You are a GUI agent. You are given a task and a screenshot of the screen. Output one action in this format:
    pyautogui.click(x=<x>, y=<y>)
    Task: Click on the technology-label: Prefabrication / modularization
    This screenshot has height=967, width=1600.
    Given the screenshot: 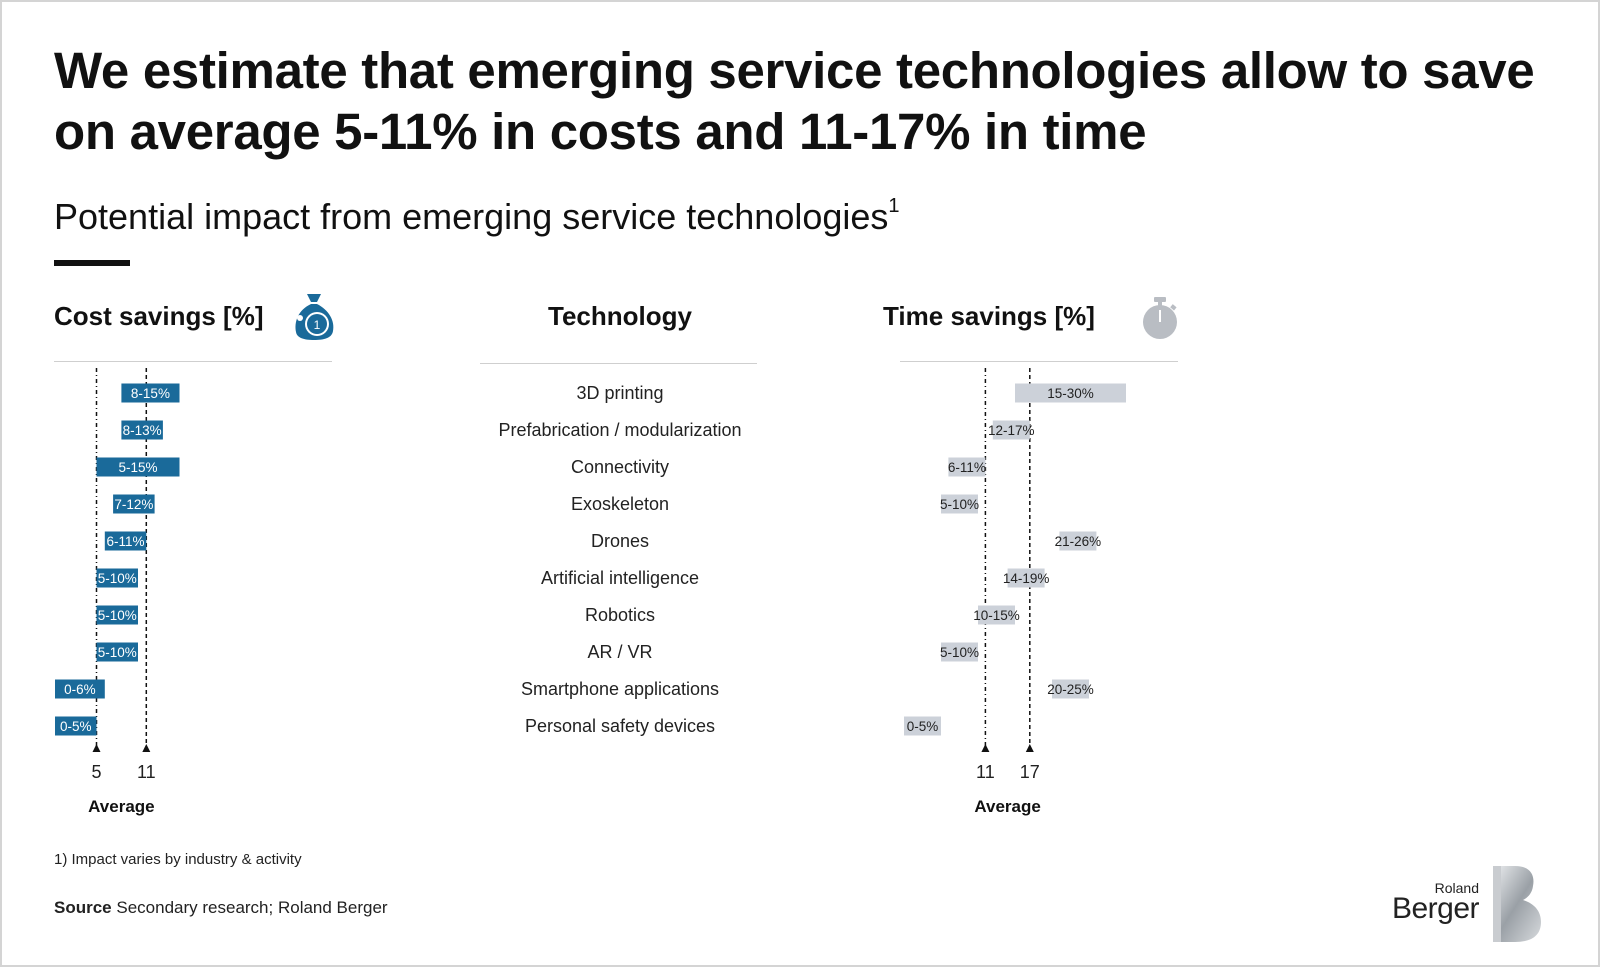 What is the action you would take?
    pyautogui.click(x=620, y=430)
    